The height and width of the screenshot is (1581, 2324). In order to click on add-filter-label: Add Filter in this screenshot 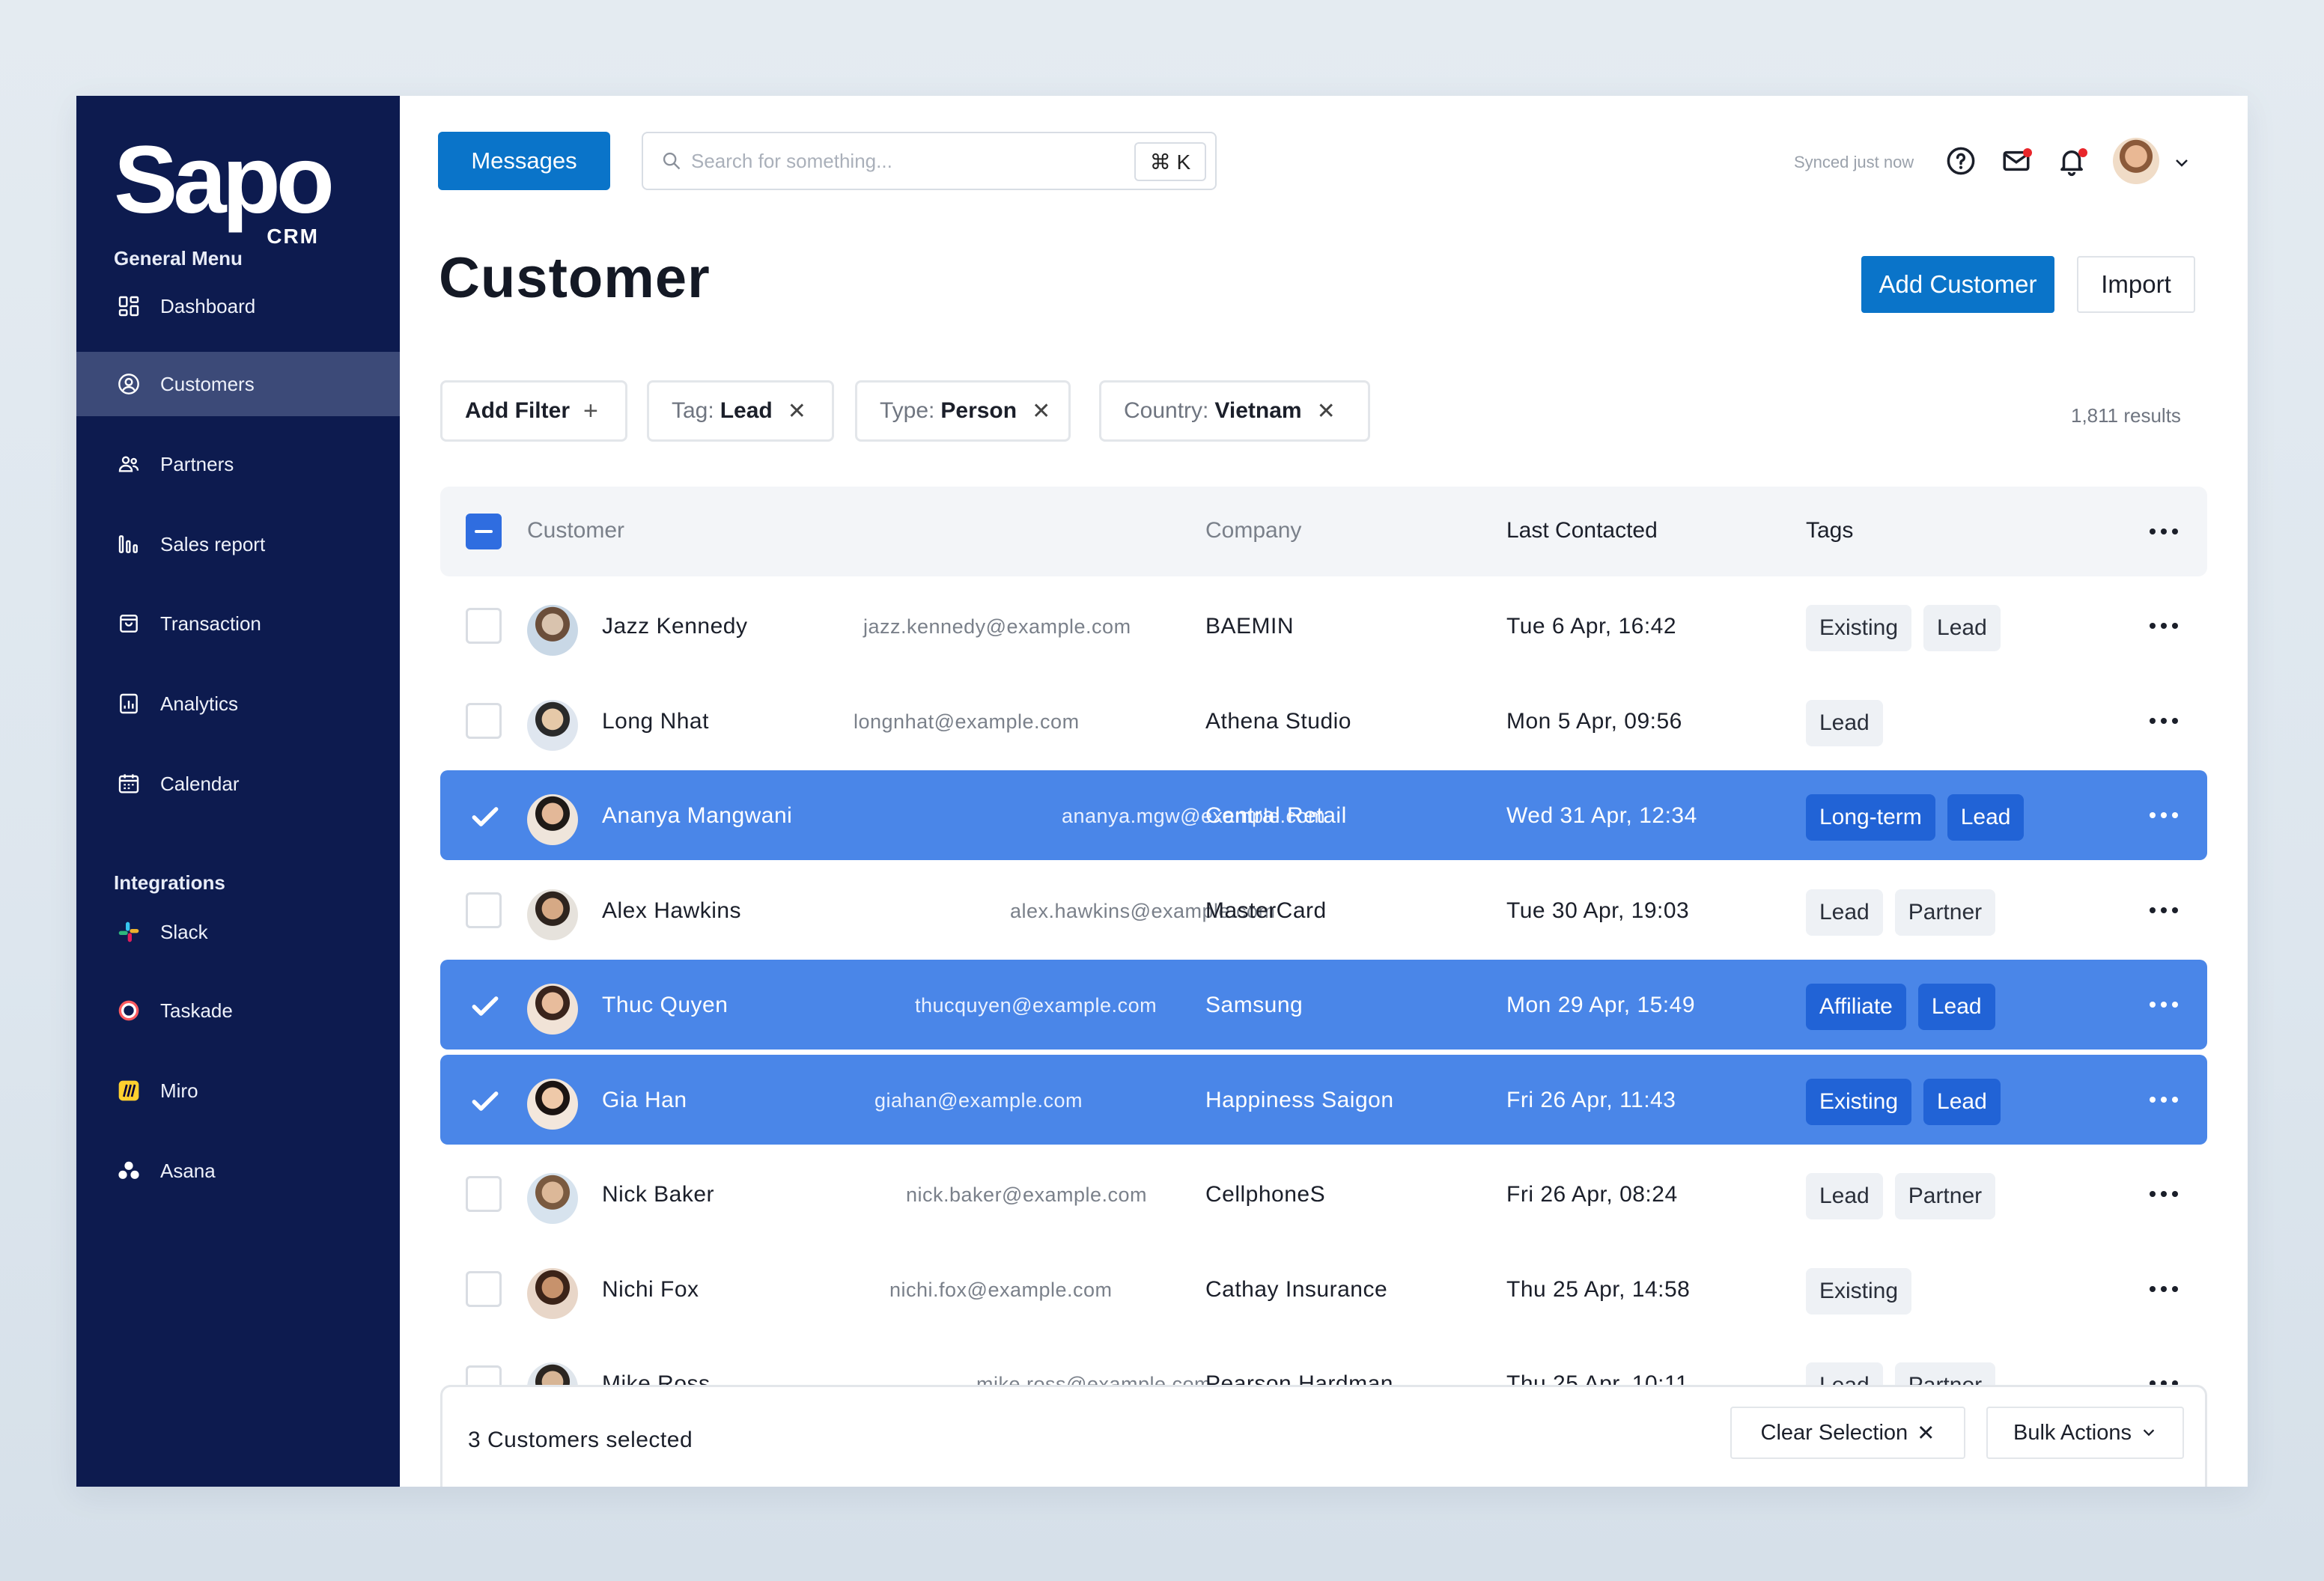, I will do `click(517, 410)`.